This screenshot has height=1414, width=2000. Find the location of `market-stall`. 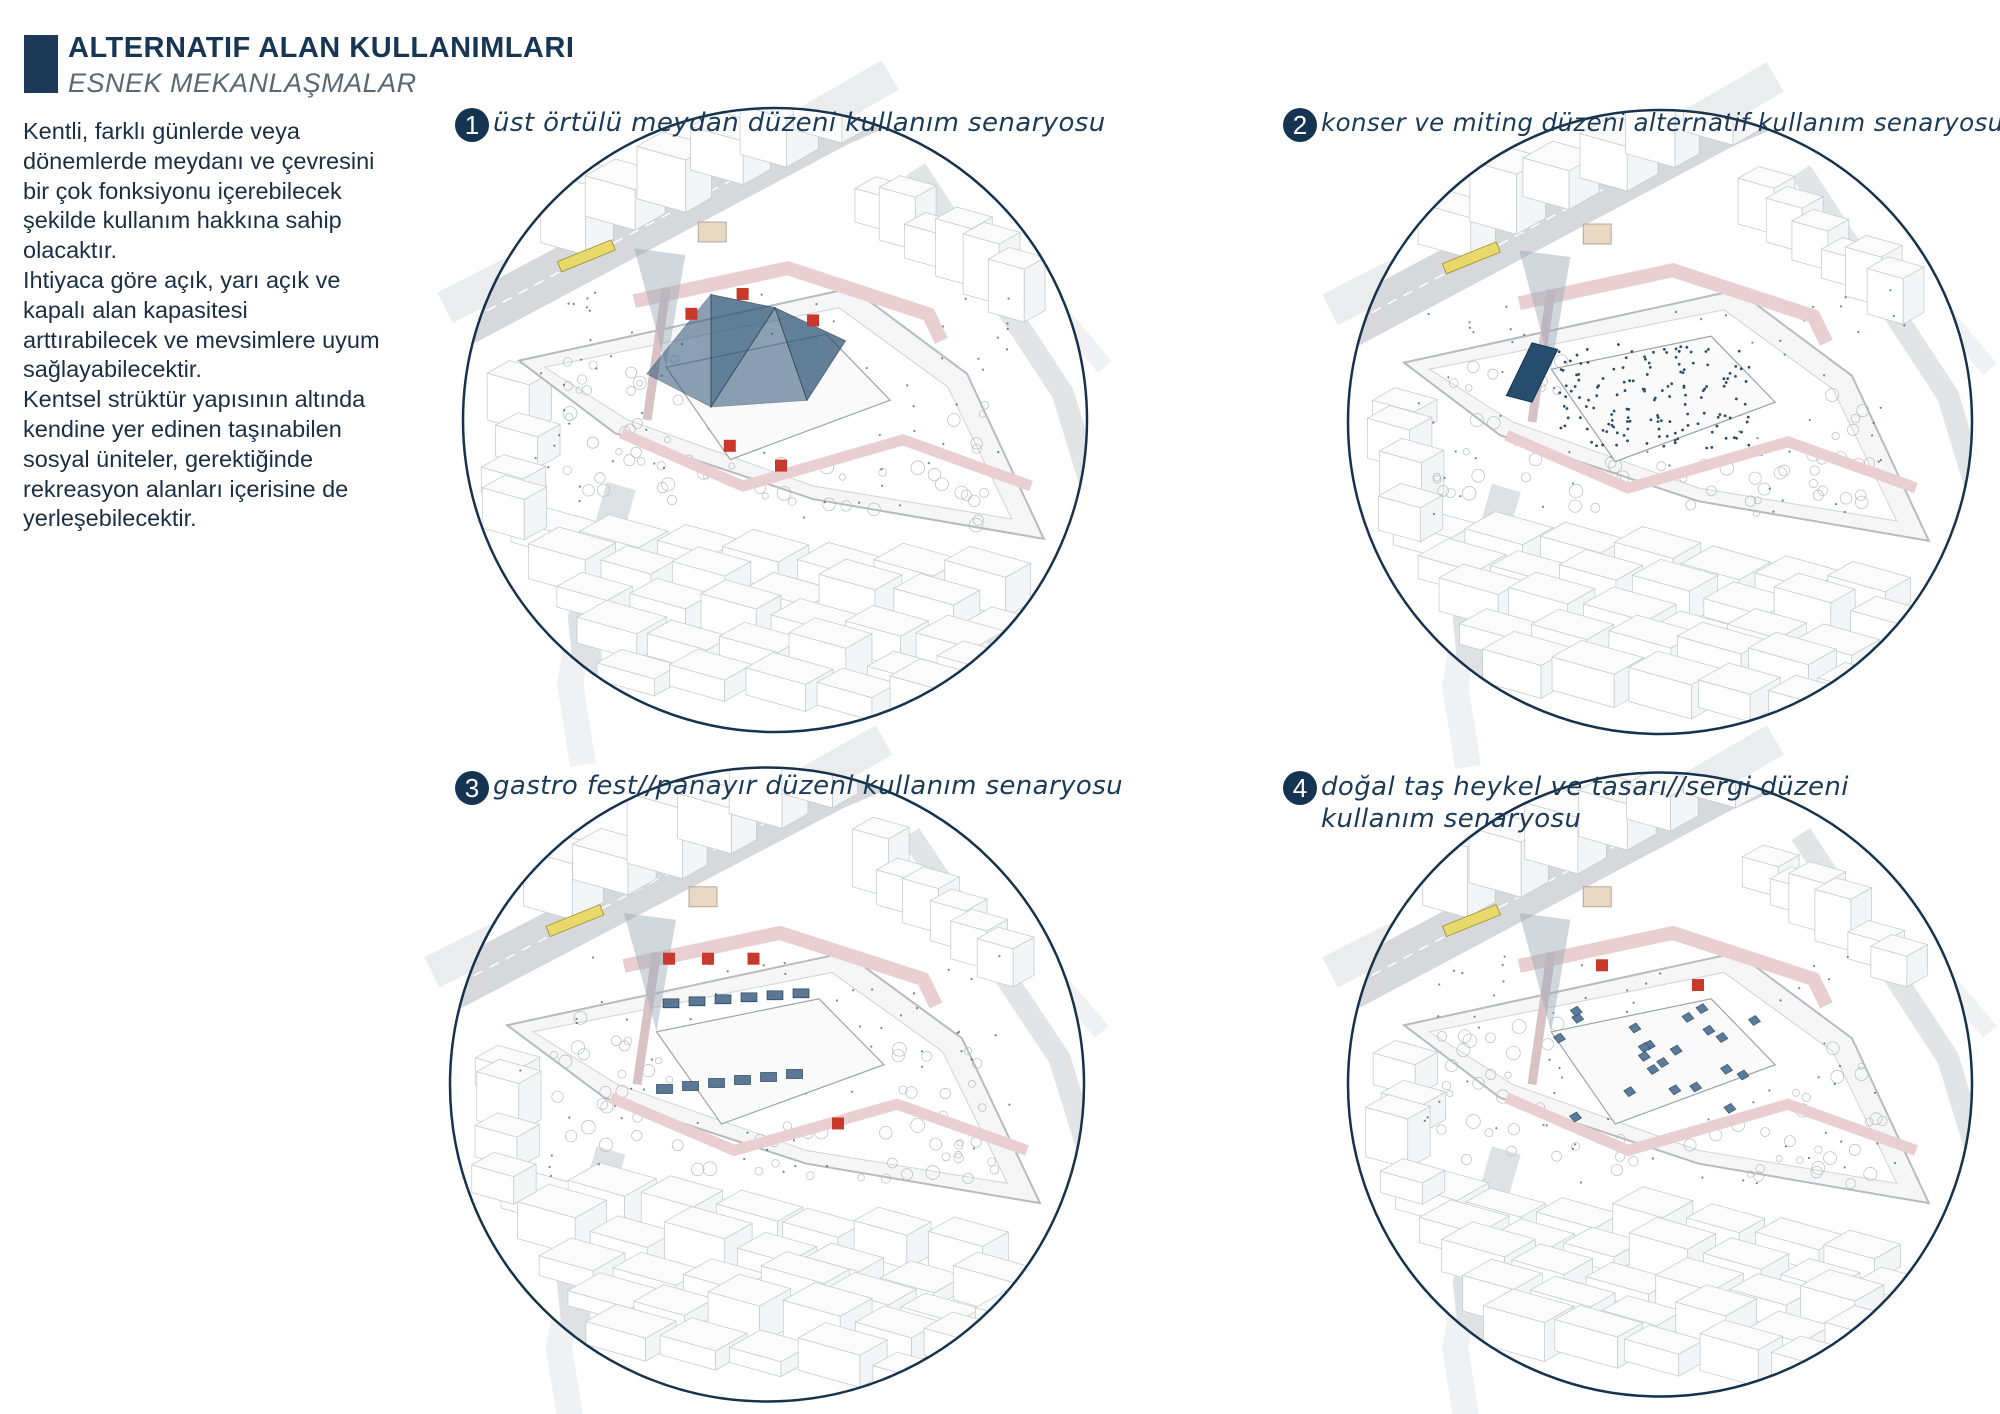

market-stall is located at coordinates (664, 1089).